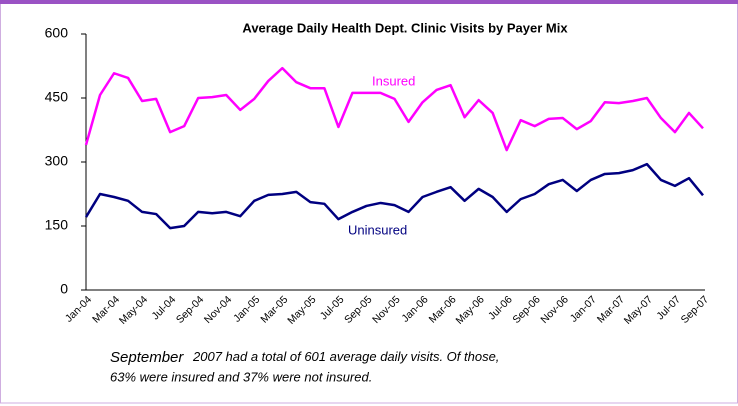 This screenshot has height=406, width=738. I want to click on series-label: Insured, so click(393, 80).